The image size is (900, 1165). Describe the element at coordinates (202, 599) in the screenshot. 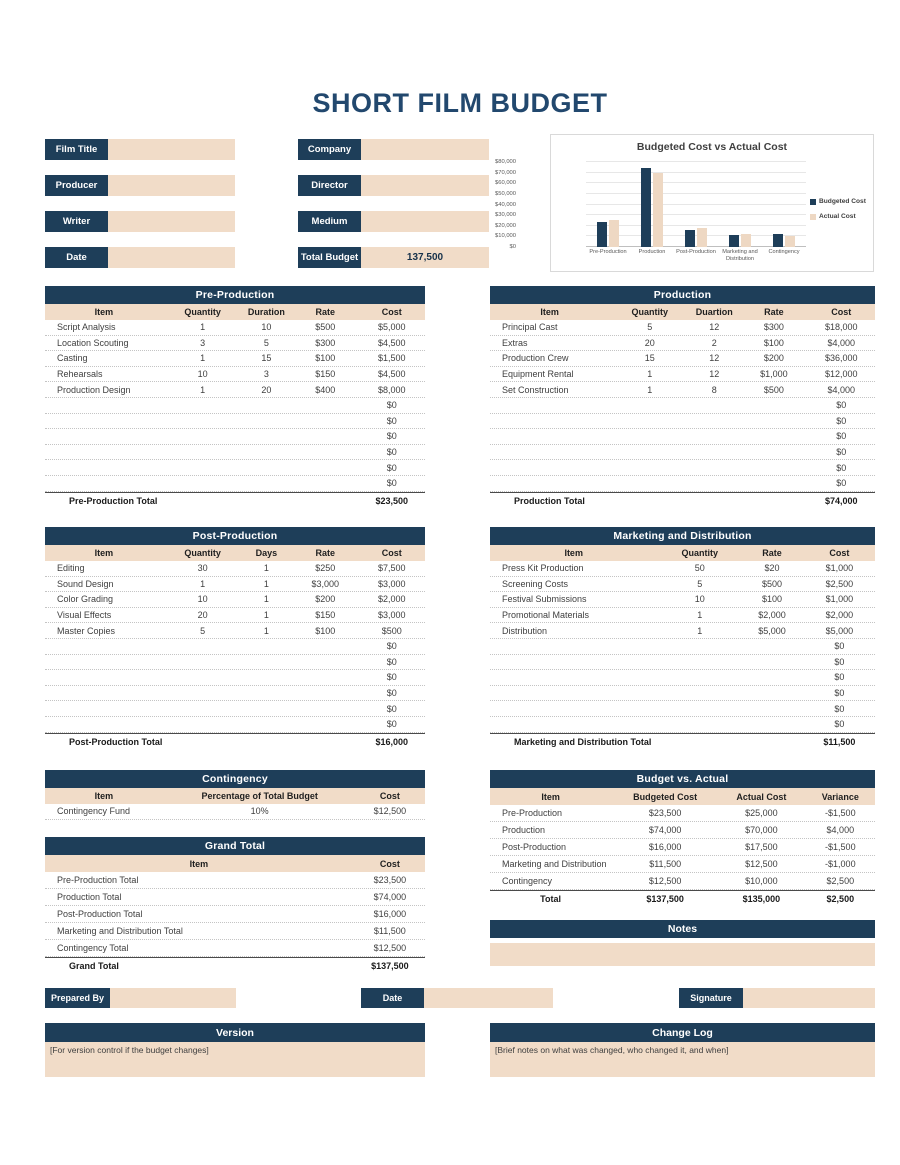

I see `table-cell: 10` at that location.